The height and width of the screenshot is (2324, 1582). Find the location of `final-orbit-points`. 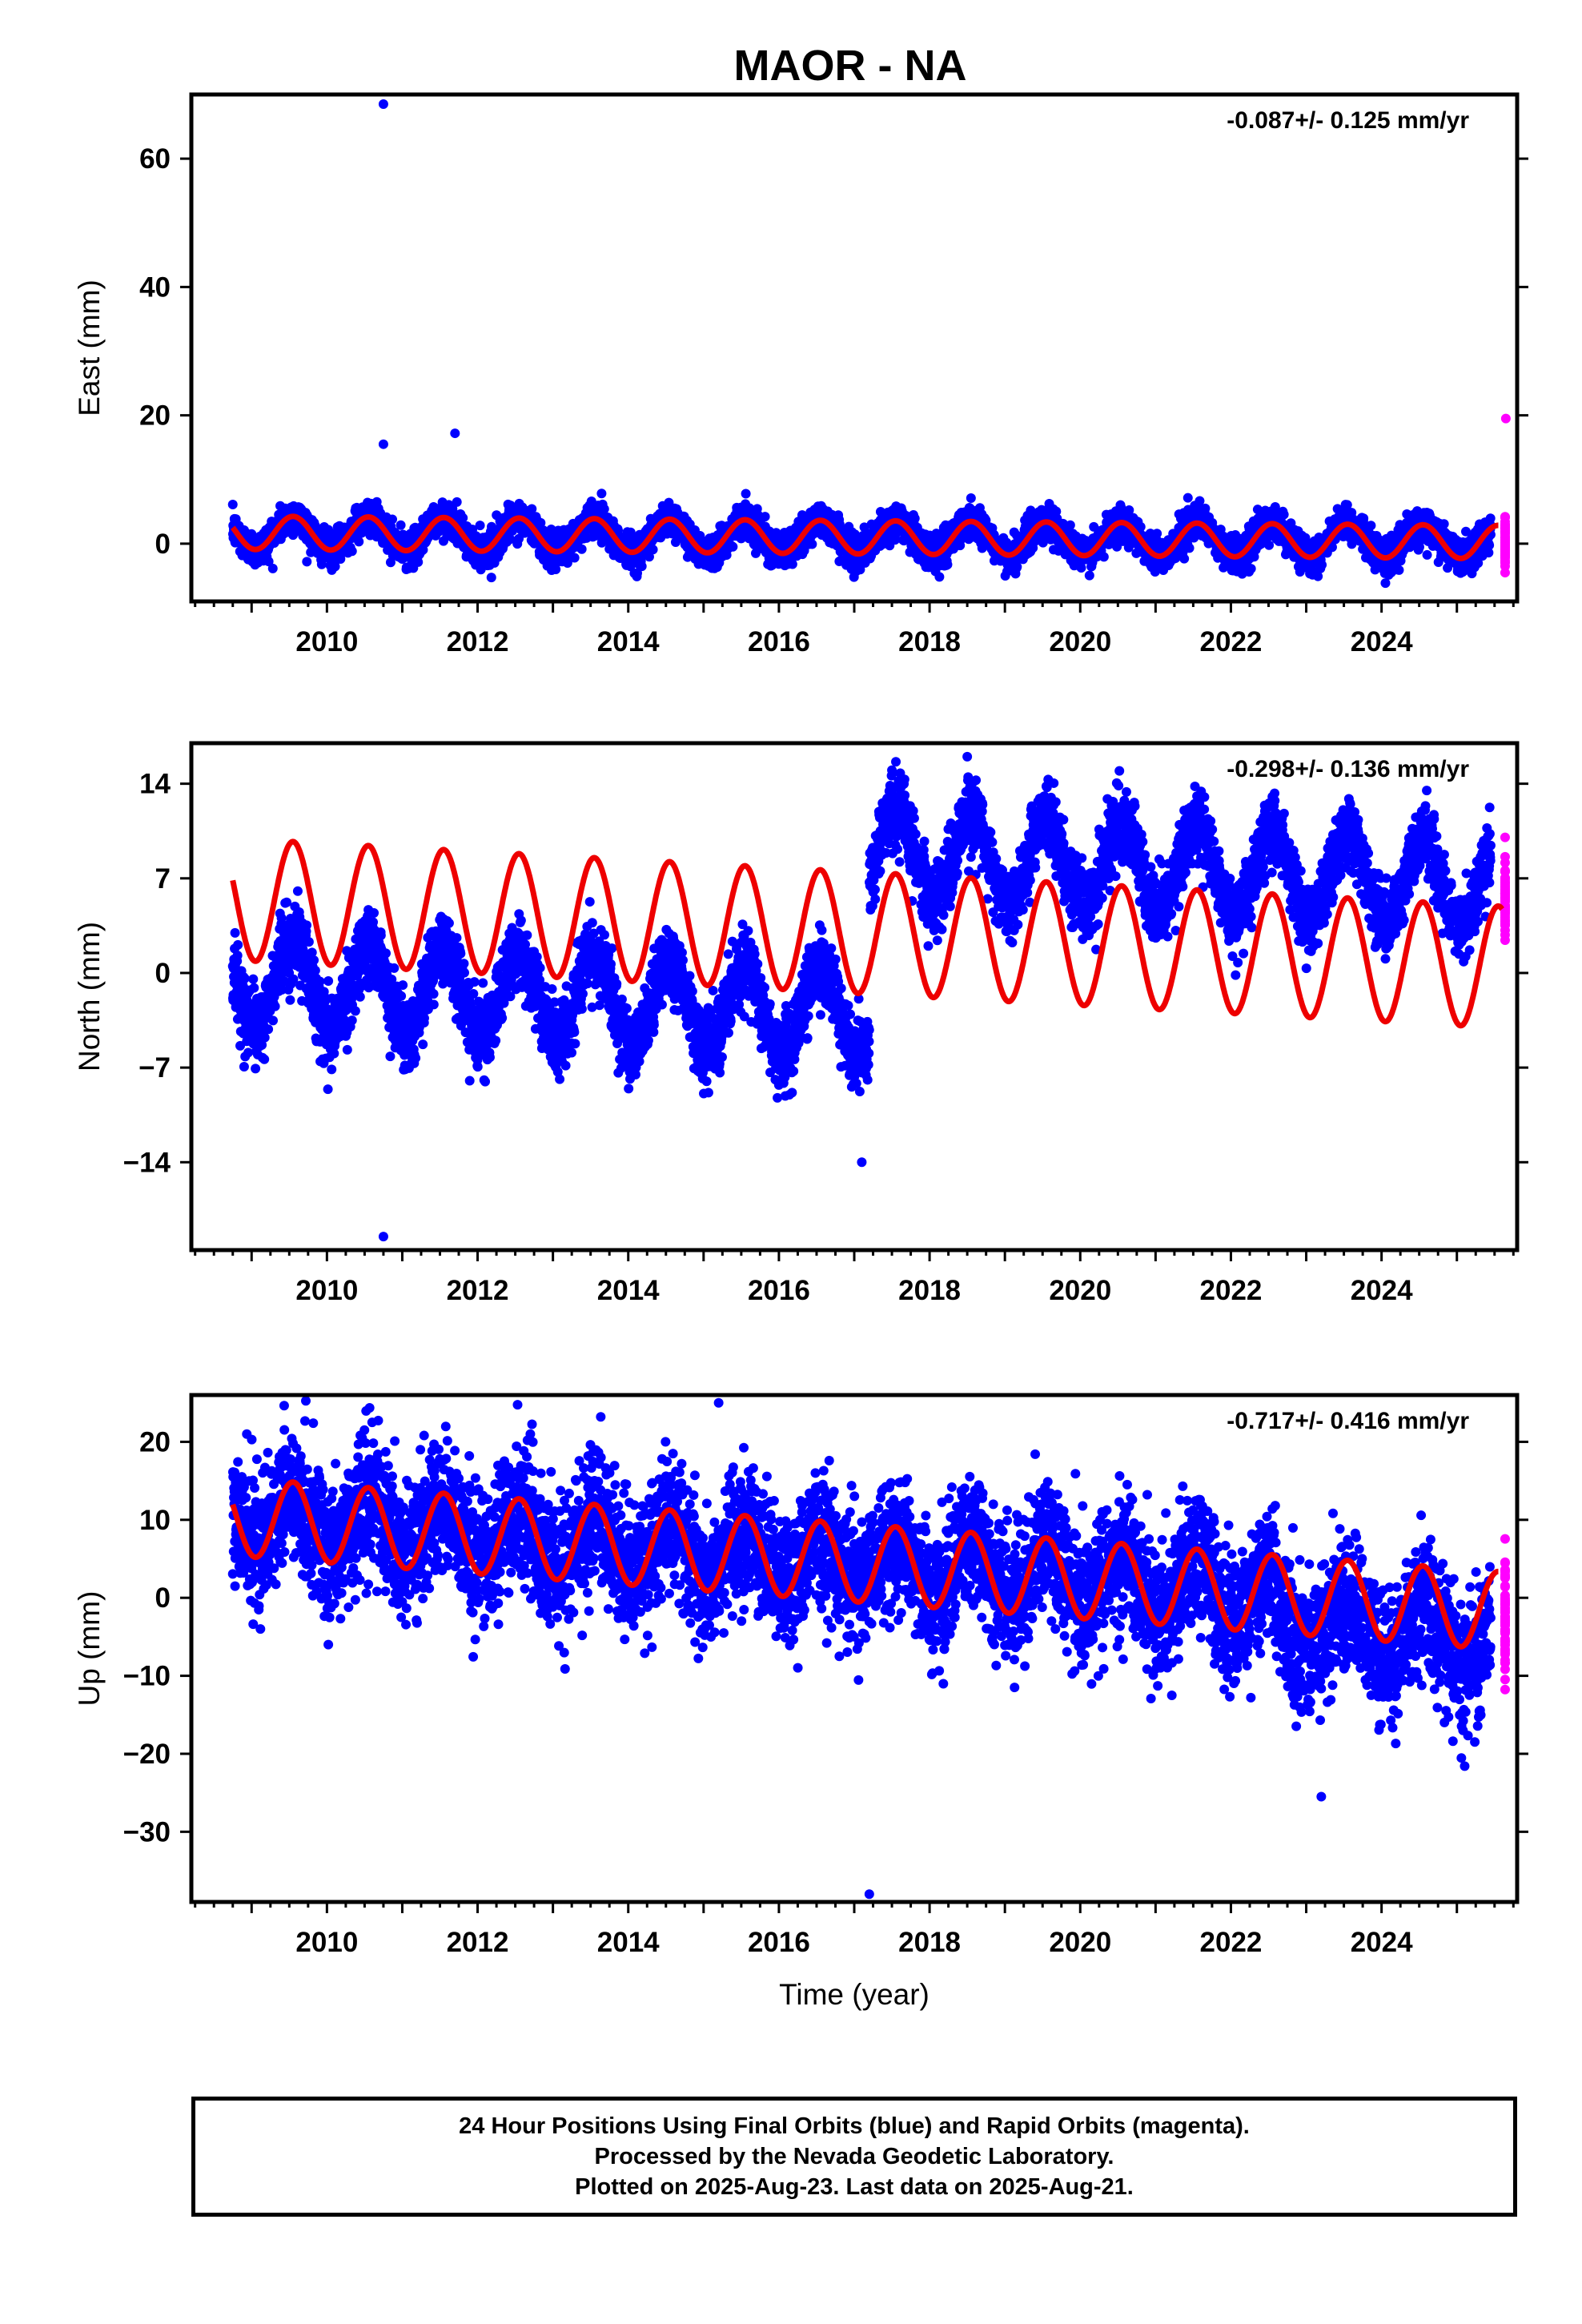

final-orbit-points is located at coordinates (861, 539).